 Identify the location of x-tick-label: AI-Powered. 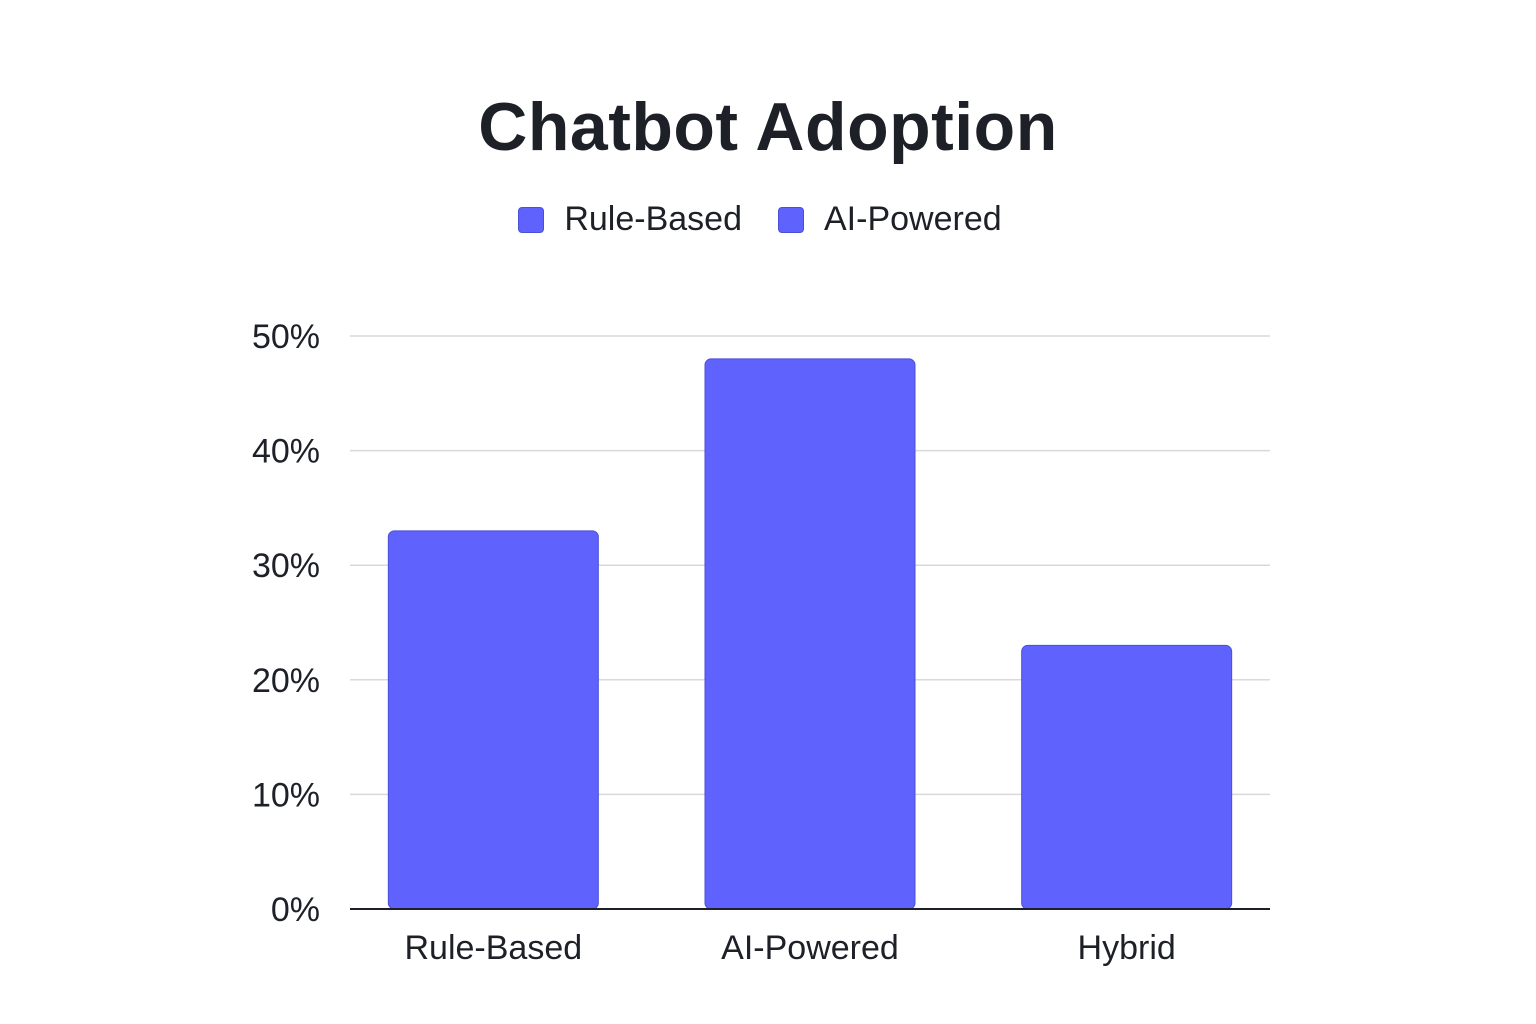
(810, 948).